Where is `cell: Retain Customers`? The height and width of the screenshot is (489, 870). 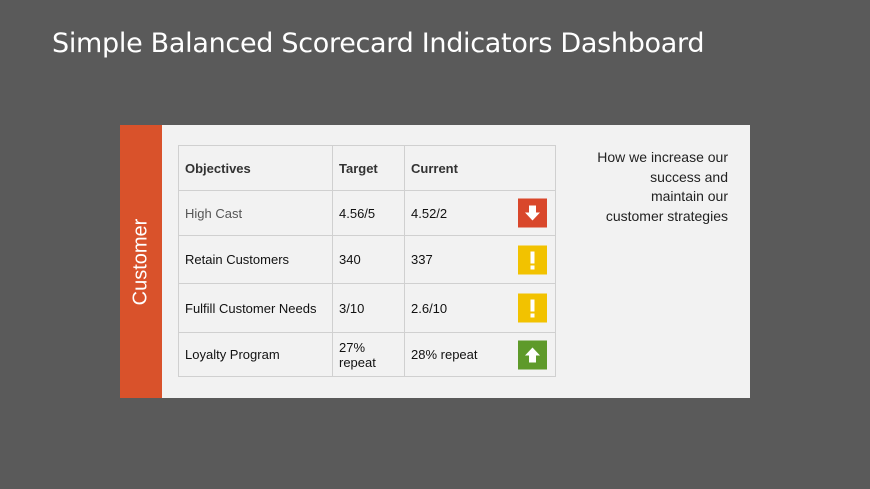 cell: Retain Customers is located at coordinates (255, 259).